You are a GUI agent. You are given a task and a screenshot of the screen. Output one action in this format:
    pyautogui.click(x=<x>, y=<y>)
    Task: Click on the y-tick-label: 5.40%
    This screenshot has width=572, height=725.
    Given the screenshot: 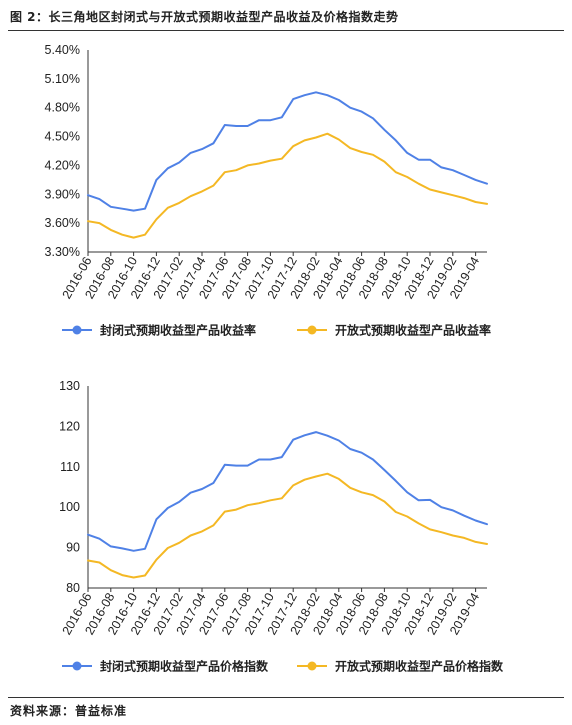 What is the action you would take?
    pyautogui.click(x=62, y=50)
    